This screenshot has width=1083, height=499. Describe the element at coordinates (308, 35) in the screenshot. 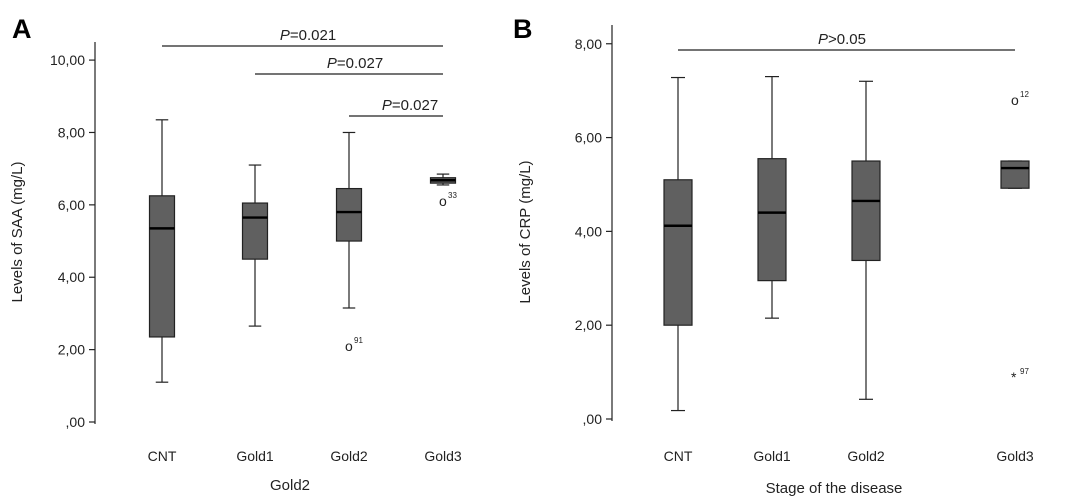

I see `significance-label: P=0.021` at that location.